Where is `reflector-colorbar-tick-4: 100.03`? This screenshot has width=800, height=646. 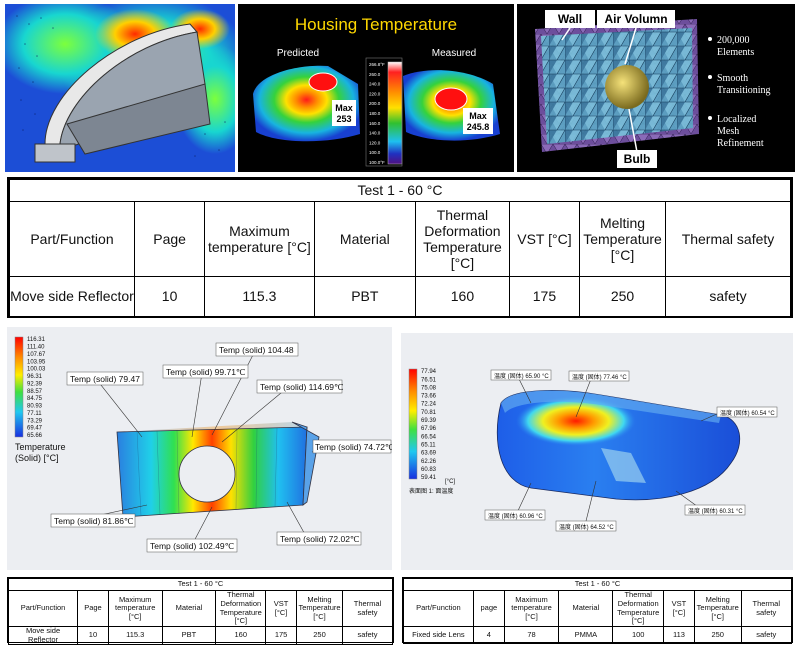
reflector-colorbar-tick-4: 100.03 is located at coordinates (36, 370).